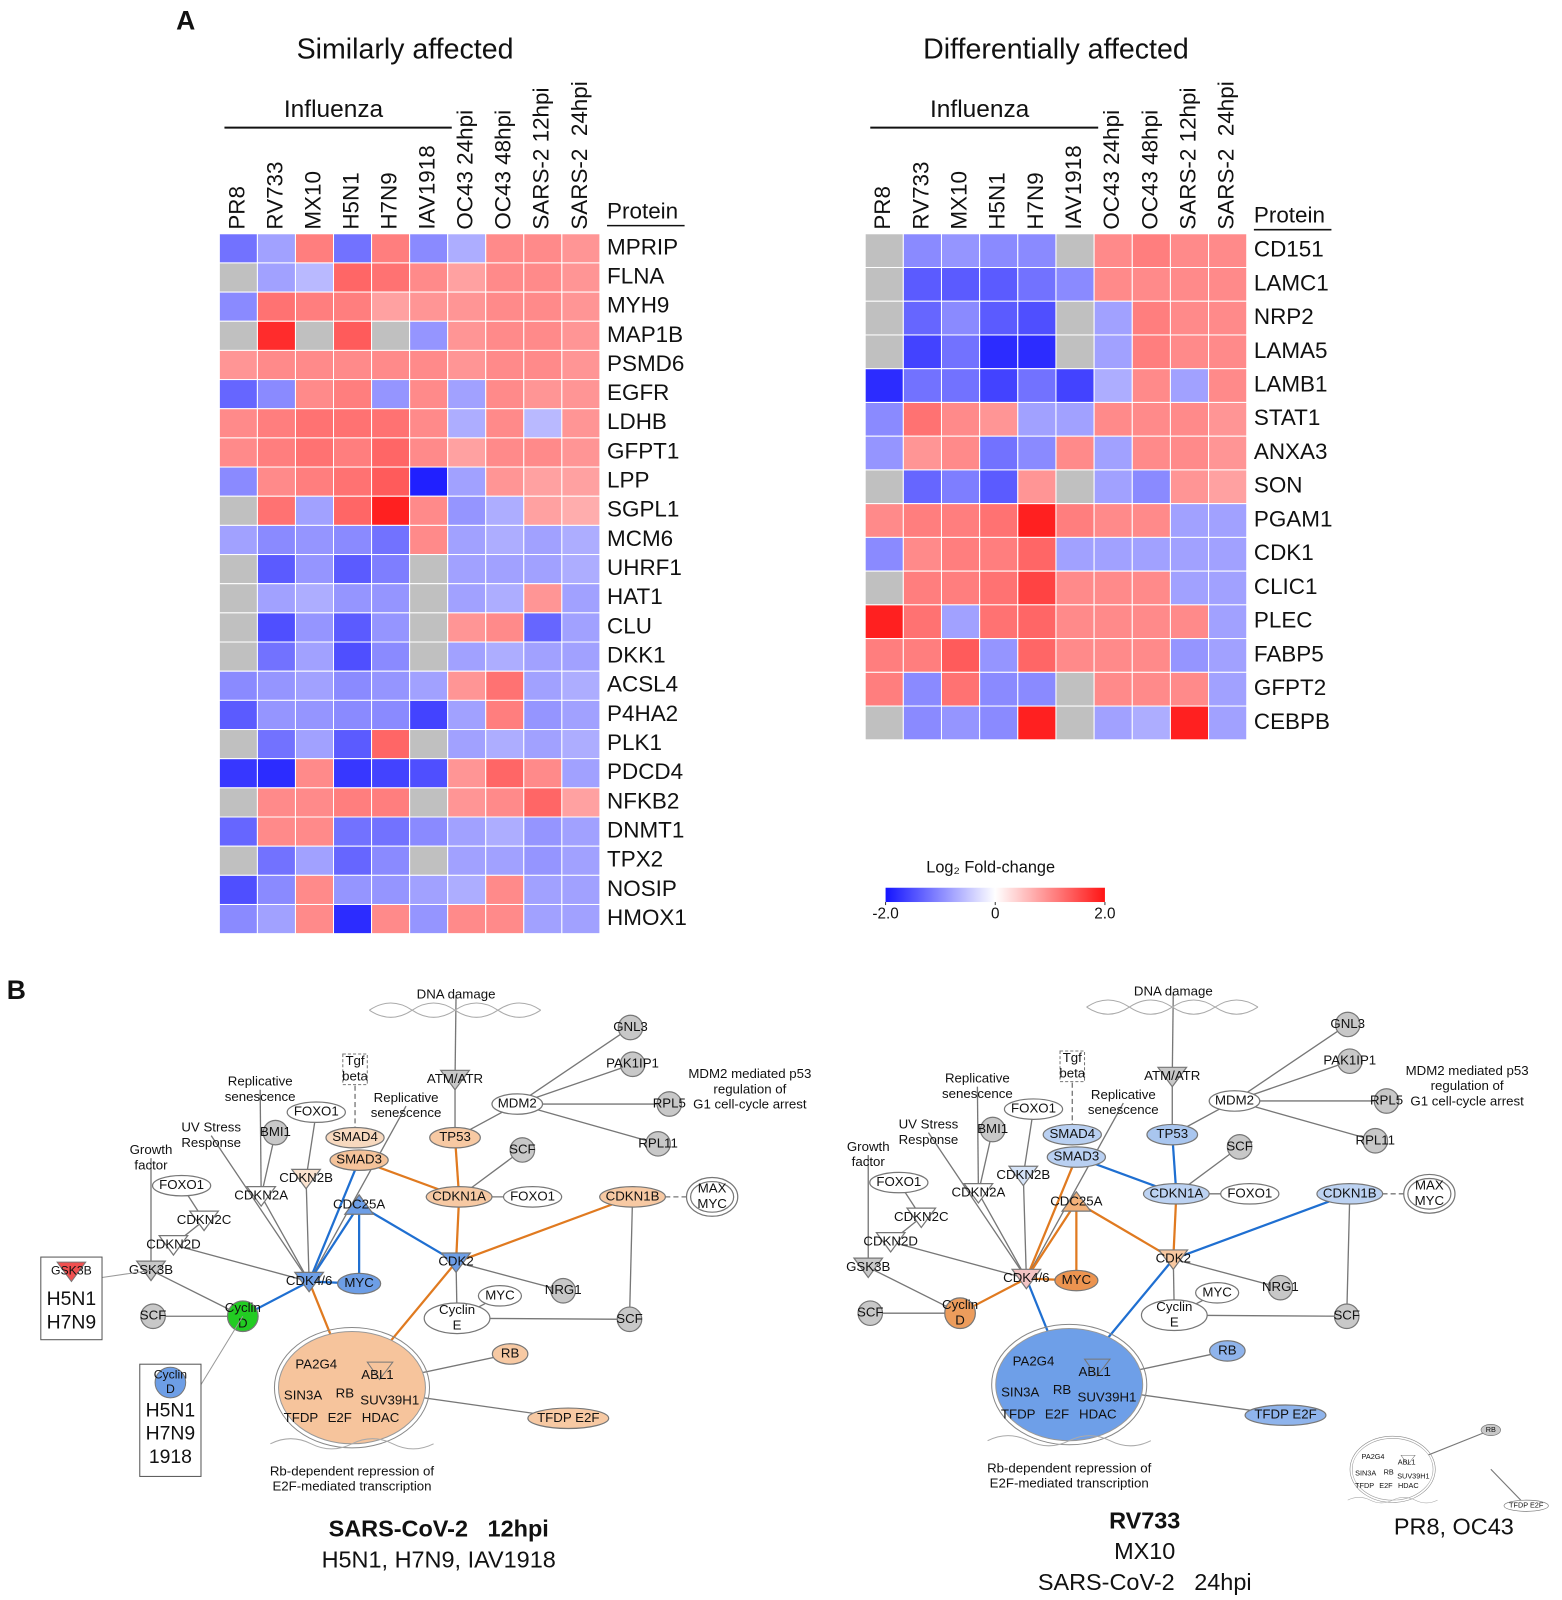  Describe the element at coordinates (1392, 1469) in the screenshot. I see `complex` at that location.